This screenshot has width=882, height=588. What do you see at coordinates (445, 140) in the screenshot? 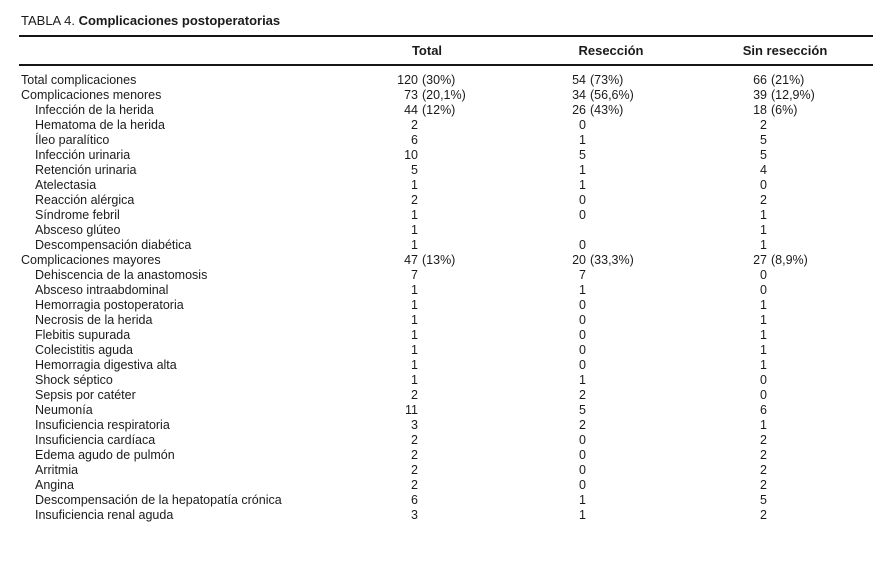
I see `table-row: Íleo paralítico 6 1 5` at bounding box center [445, 140].